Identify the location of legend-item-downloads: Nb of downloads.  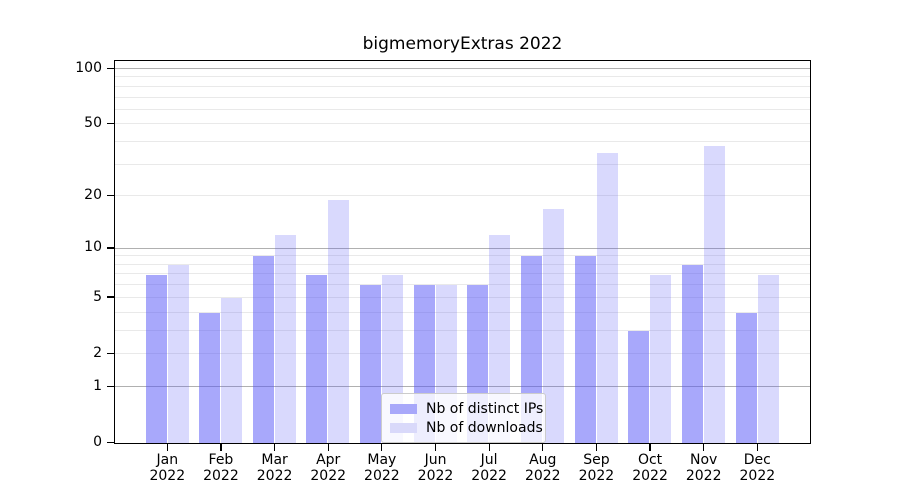
(466, 427).